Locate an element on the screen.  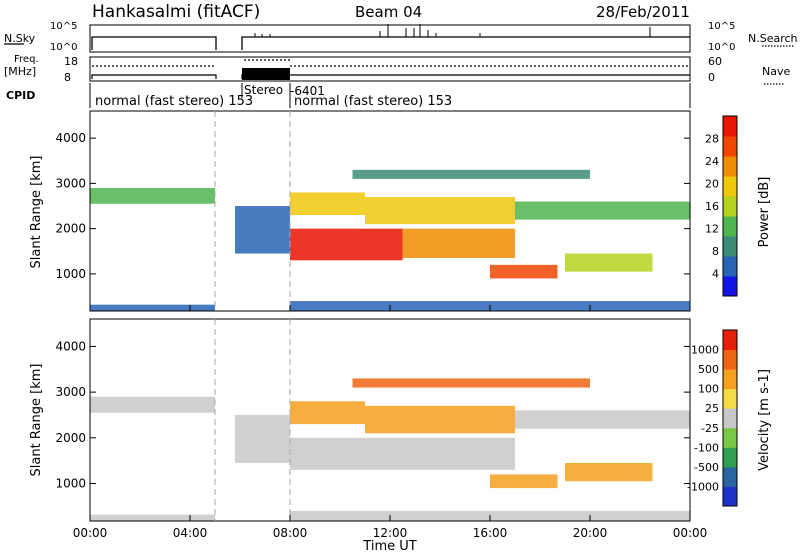
velocity-ylabel: Slant Range [km] is located at coordinates (36, 420).